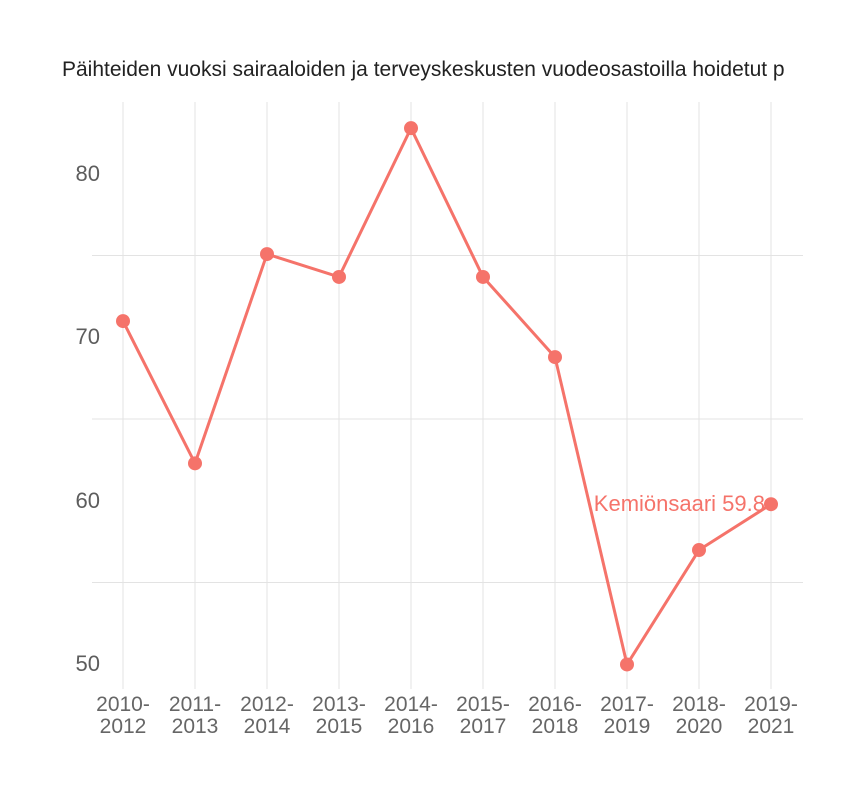  I want to click on x-tick-label-line: 2017, so click(483, 726).